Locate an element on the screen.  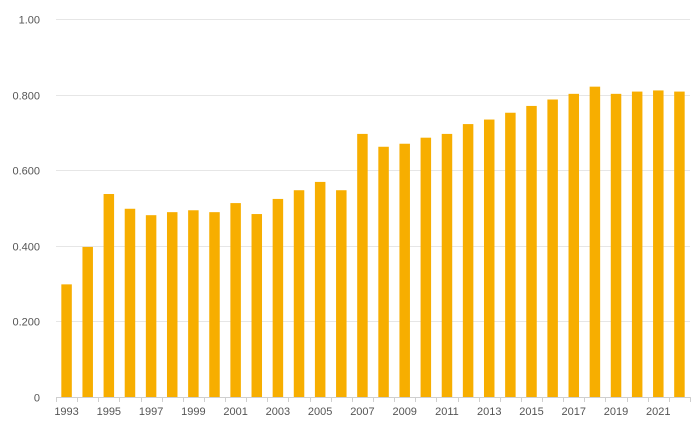
bar-2001 is located at coordinates (235, 300).